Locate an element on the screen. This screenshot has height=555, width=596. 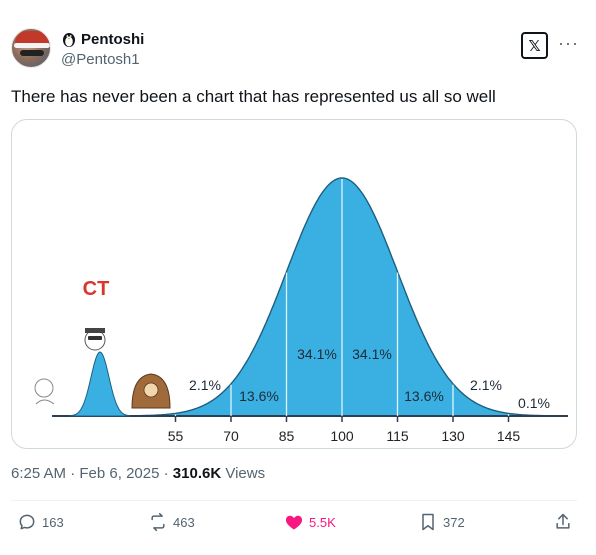
x-logo-icon: 𝕏 is located at coordinates (534, 45).